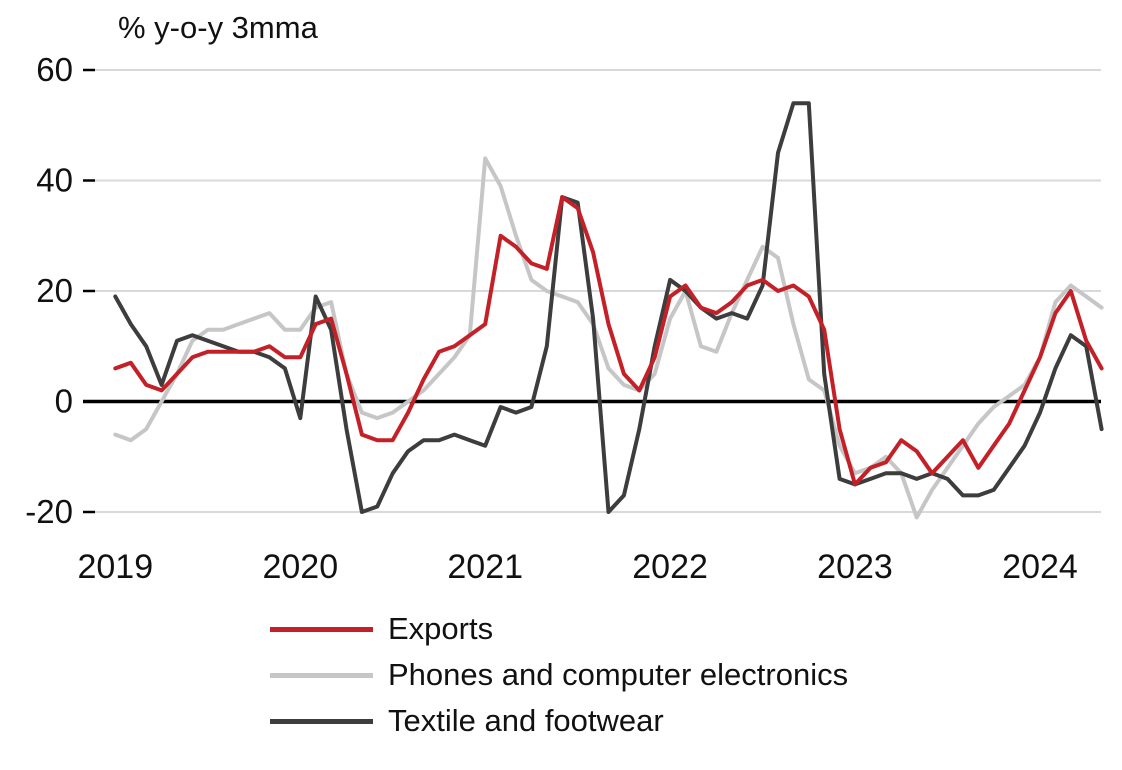  I want to click on legend-label-textile-footwear: Textile and footwear, so click(526, 720).